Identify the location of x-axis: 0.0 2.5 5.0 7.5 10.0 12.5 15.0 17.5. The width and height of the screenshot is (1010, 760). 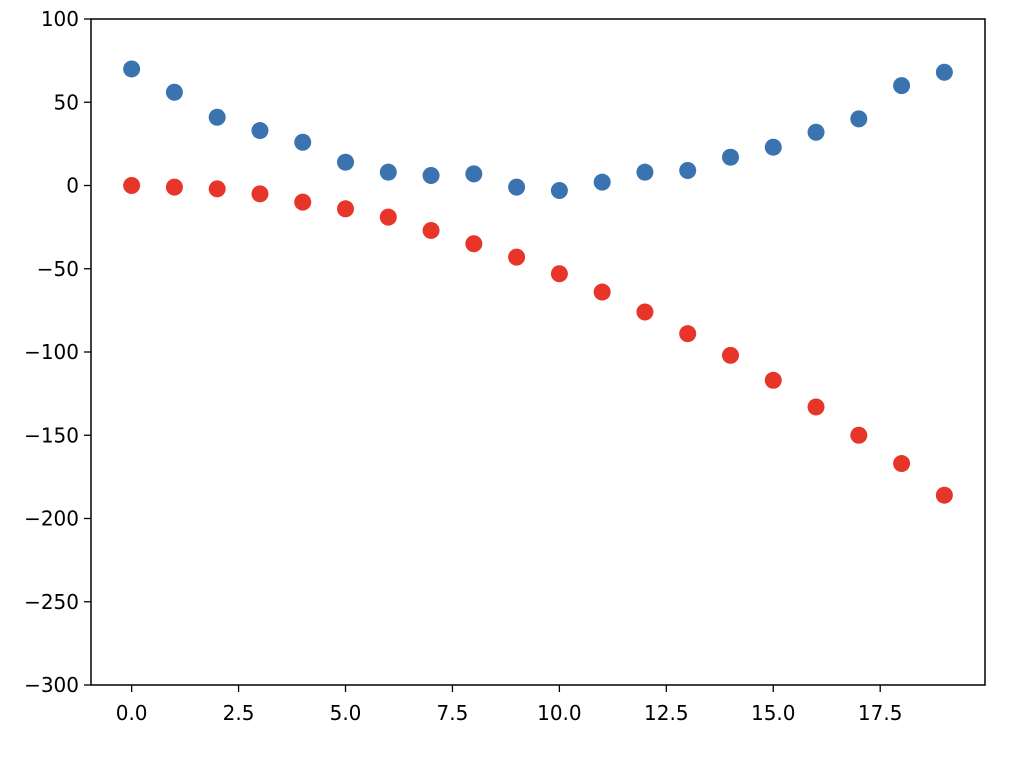
(509, 705).